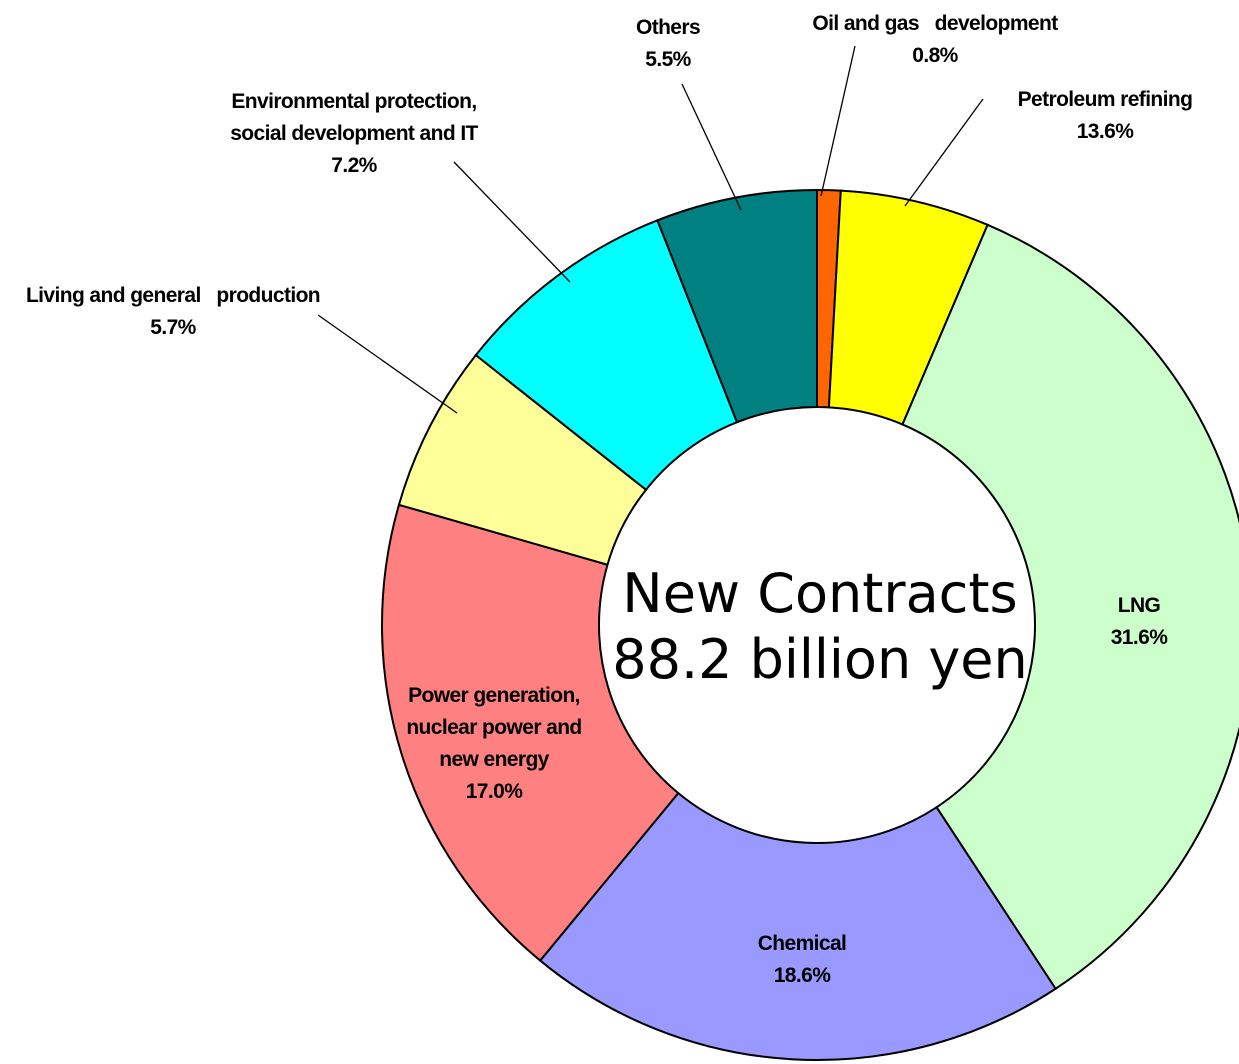 Image resolution: width=1239 pixels, height=1064 pixels. What do you see at coordinates (1105, 99) in the screenshot?
I see `label-petroleum-refining-line-1: Petroleum refining` at bounding box center [1105, 99].